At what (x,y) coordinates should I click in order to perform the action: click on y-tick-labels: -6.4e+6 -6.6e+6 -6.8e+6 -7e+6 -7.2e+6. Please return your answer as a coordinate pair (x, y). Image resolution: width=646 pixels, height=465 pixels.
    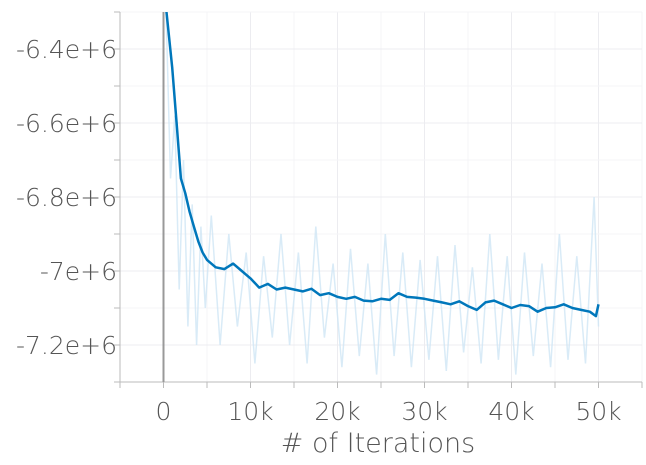
    Looking at the image, I should click on (66, 197).